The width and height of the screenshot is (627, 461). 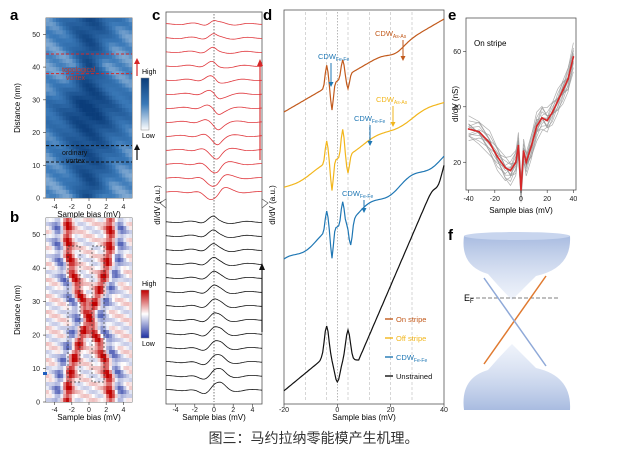 What do you see at coordinates (547, 199) in the screenshot?
I see `x-tick-label: 20` at bounding box center [547, 199].